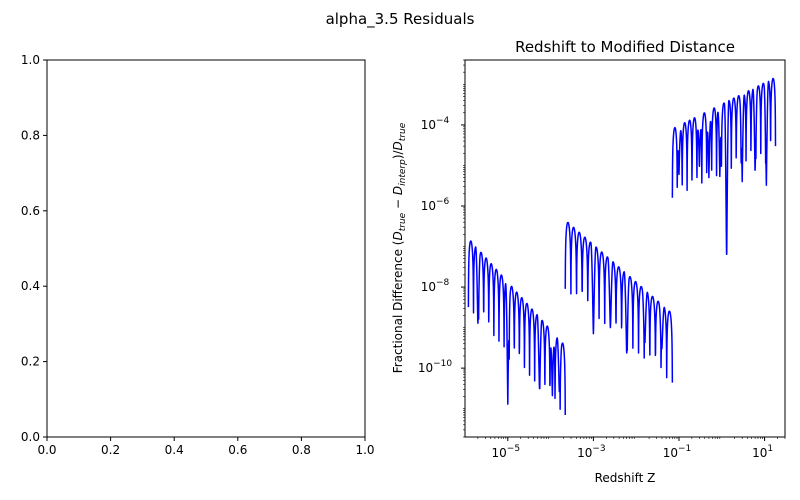 Image resolution: width=800 pixels, height=500 pixels. What do you see at coordinates (591, 452) in the screenshot?
I see `residuals-x-tick-label: 10⁻³` at bounding box center [591, 452].